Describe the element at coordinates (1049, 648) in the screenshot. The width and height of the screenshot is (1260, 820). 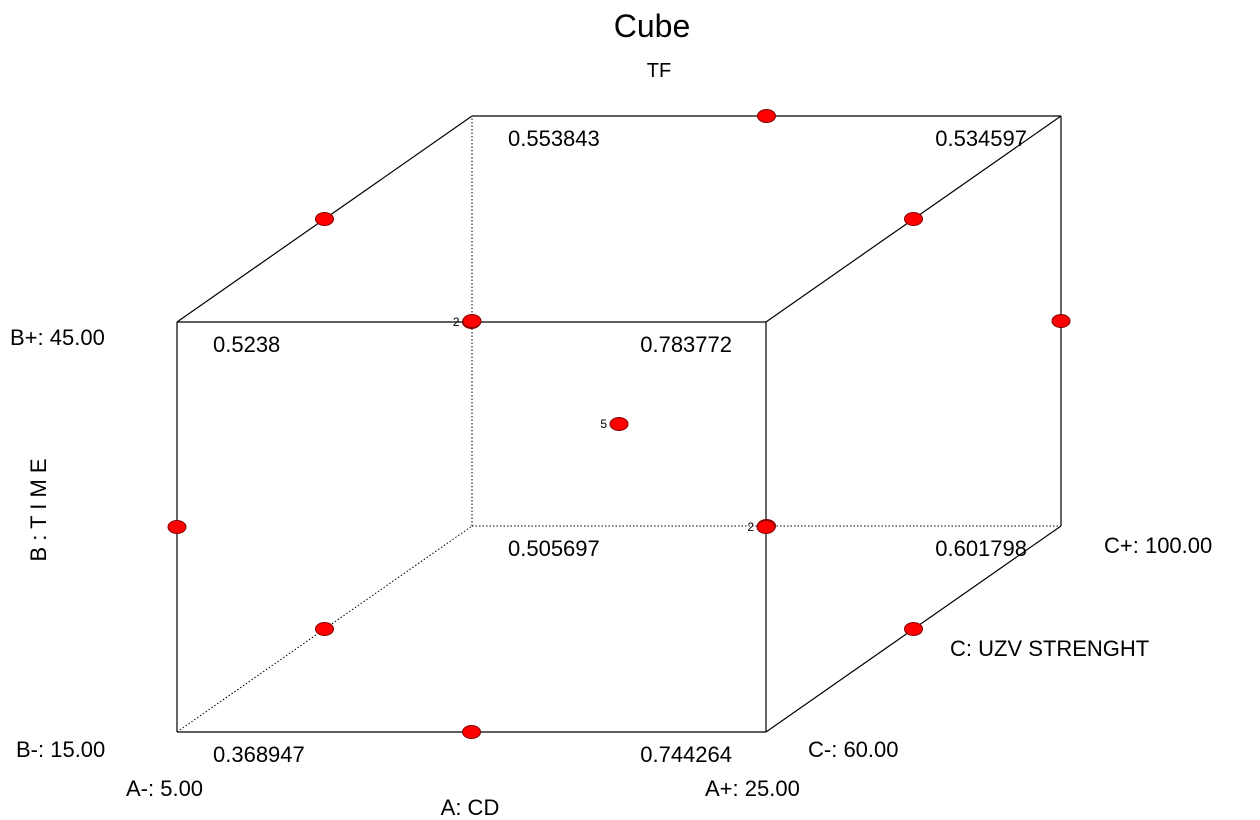
I see `factor-c-axis-label: C: UZV STRENGHT` at that location.